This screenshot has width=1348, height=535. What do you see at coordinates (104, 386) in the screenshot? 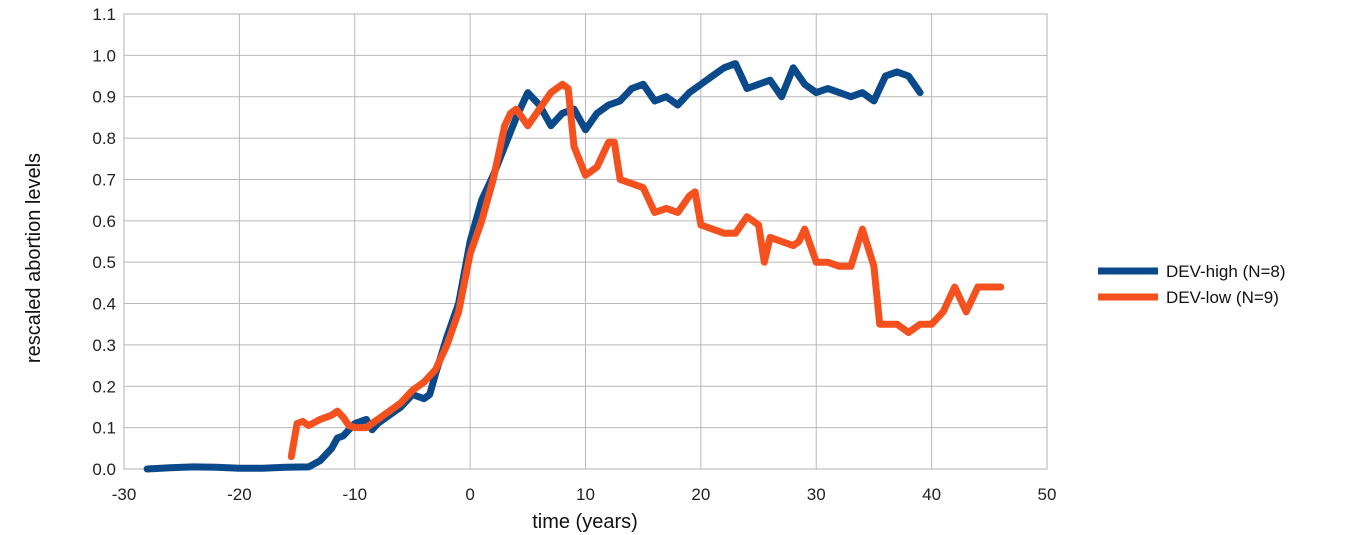
I see `y-tick-label: 0.2` at bounding box center [104, 386].